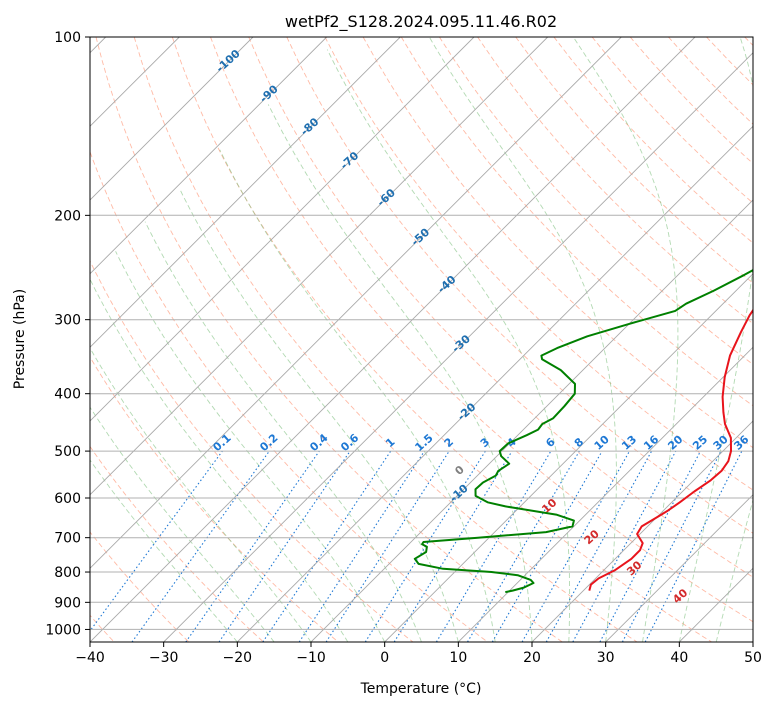 The image size is (775, 708). I want to click on y-tick-label: 400, so click(67, 395).